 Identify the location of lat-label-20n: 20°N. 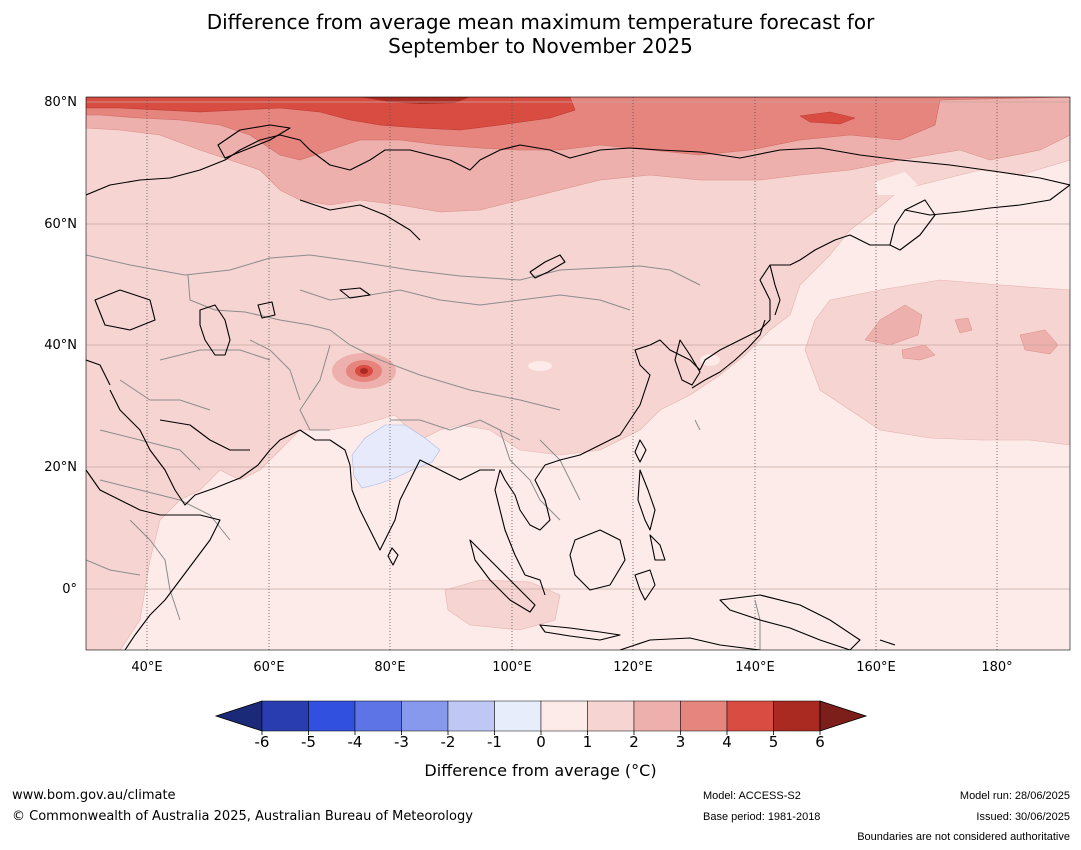
(60, 467).